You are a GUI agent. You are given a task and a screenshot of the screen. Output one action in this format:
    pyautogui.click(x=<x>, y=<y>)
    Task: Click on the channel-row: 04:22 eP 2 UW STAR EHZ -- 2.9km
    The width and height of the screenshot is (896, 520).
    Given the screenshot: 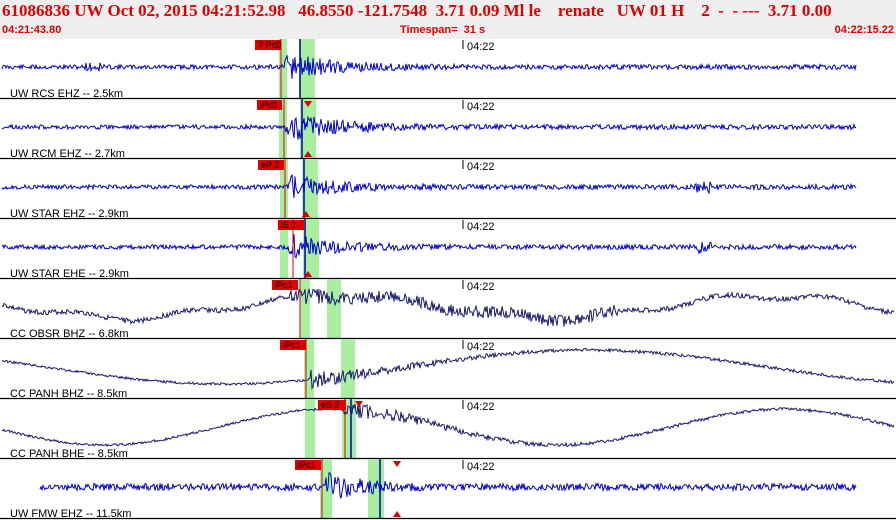 What is the action you would take?
    pyautogui.click(x=448, y=189)
    